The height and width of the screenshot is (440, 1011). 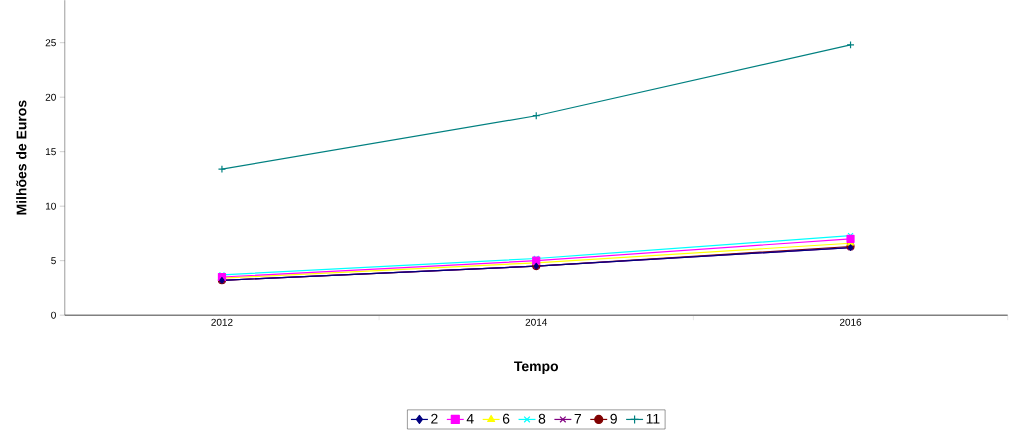 I want to click on legend-label: 2, so click(x=434, y=418).